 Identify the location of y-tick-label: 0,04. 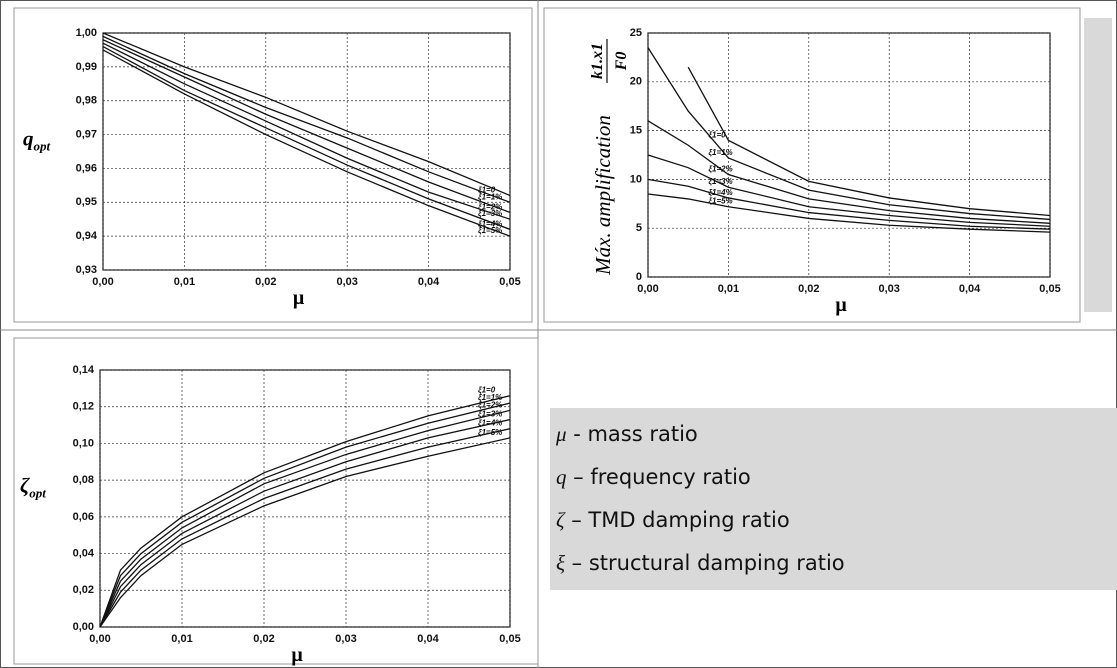
(84, 553).